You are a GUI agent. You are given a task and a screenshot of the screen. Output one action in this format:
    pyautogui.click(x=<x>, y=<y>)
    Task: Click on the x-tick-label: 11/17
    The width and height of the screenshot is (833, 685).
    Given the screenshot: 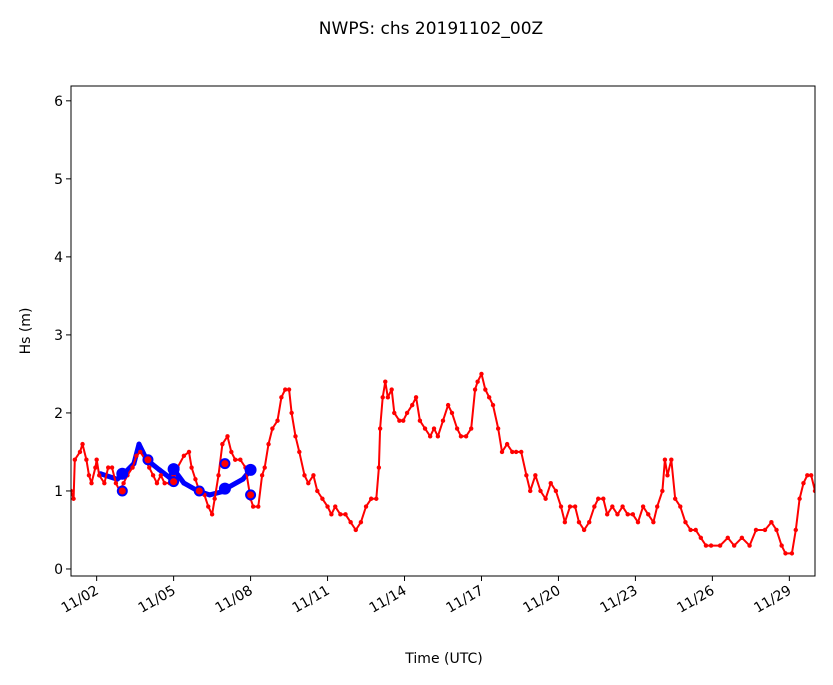 What is the action you would take?
    pyautogui.click(x=465, y=600)
    